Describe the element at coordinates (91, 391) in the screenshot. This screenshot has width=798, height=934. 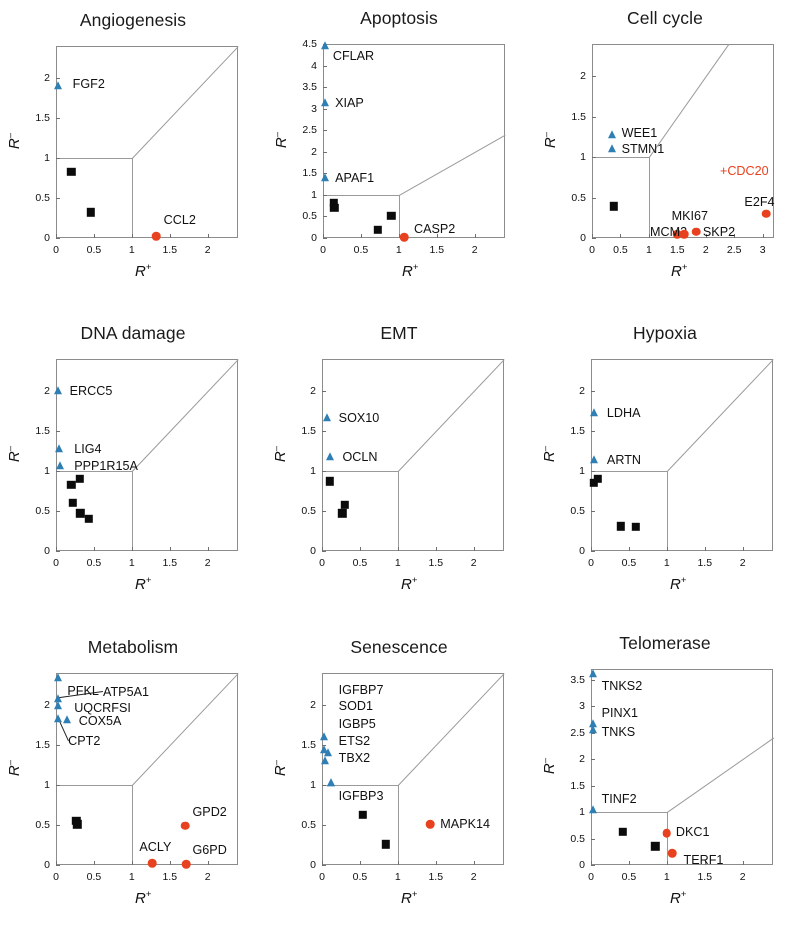
I see `data-point-label: ERCC5` at that location.